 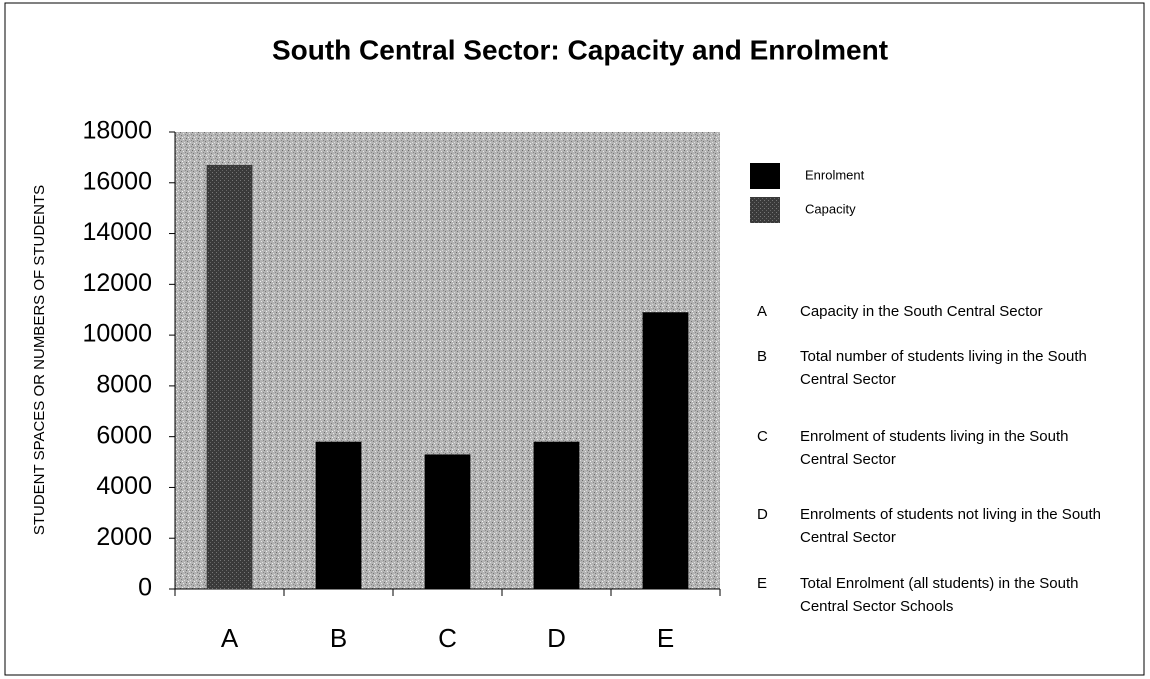 What do you see at coordinates (762, 436) in the screenshot?
I see `note-label: C` at bounding box center [762, 436].